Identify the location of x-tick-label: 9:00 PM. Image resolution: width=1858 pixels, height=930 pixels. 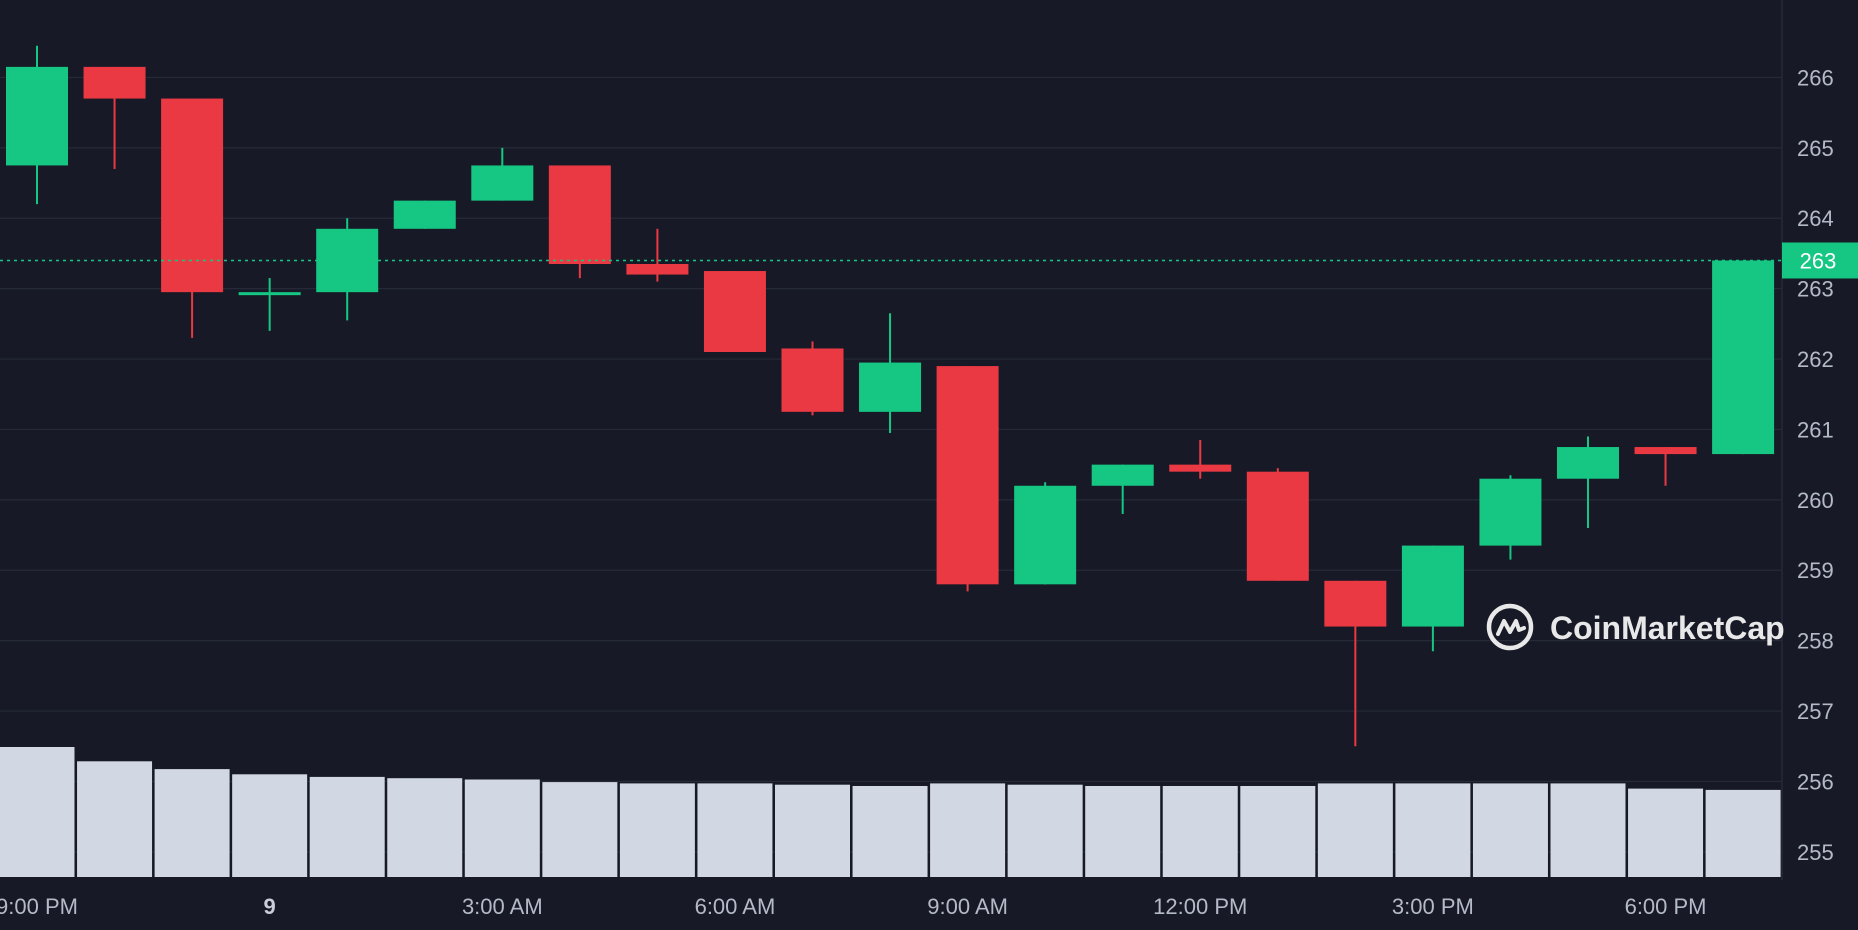
(39, 906).